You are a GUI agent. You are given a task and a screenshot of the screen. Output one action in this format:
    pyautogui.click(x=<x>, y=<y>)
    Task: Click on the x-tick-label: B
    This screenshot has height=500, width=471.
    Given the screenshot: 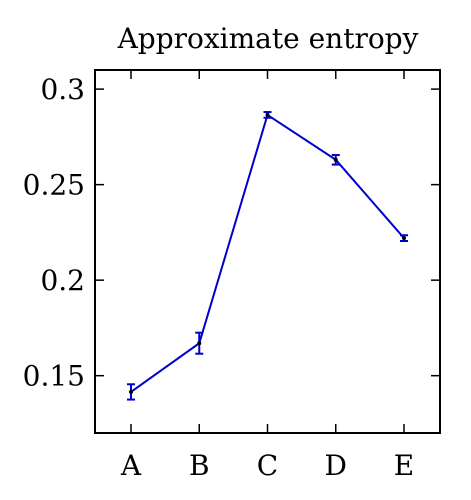 What is the action you would take?
    pyautogui.click(x=199, y=465)
    